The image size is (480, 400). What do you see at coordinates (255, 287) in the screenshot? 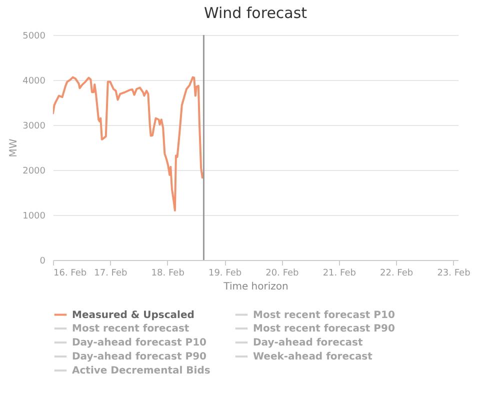
I see `x-axis-title: Time horizon` at bounding box center [255, 287].